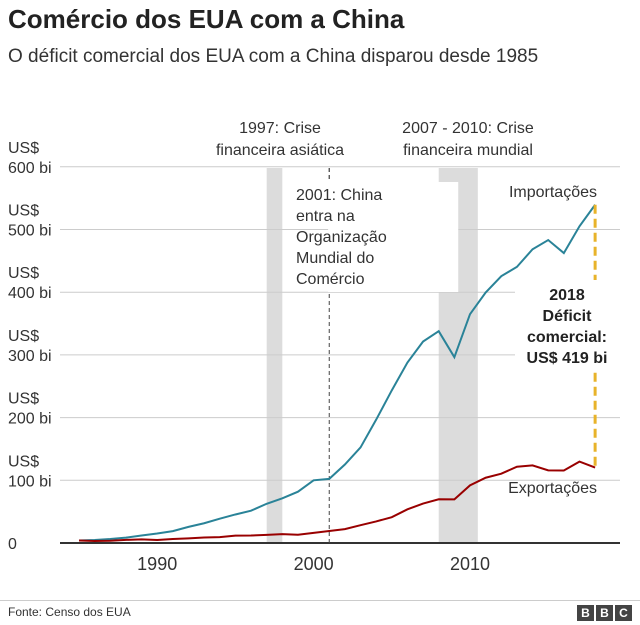  Describe the element at coordinates (274, 355) in the screenshot. I see `shaded-period` at that location.